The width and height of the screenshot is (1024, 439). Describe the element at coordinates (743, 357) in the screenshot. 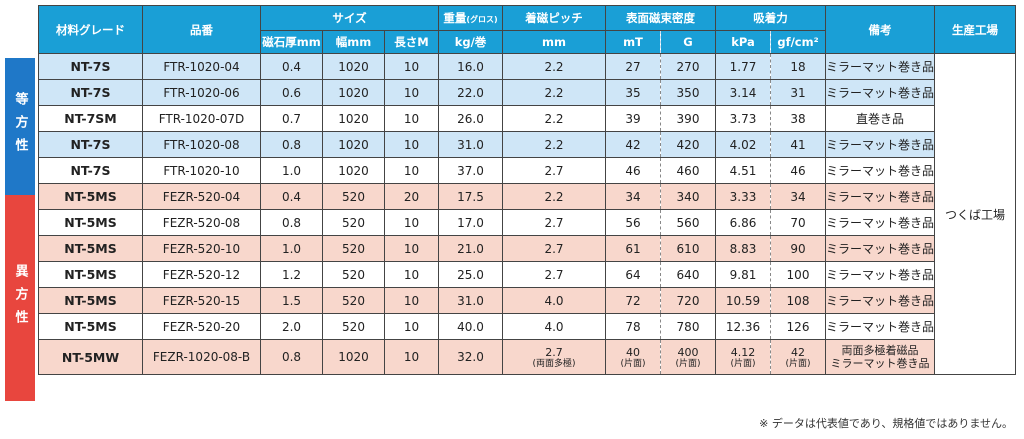

I see `cell-kpa: 4.12 (片面)` at that location.